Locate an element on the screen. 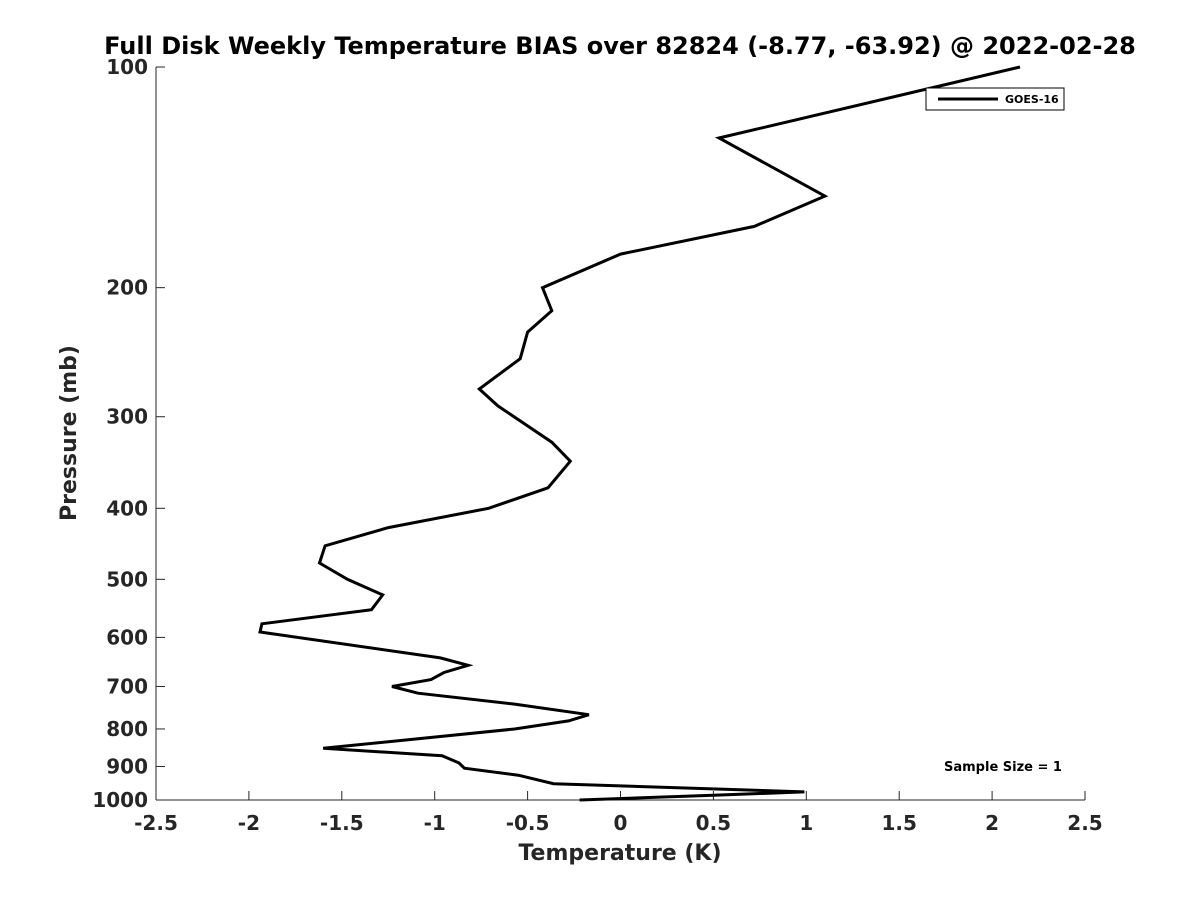 Image resolution: width=1200 pixels, height=900 pixels. y-tick-label: 200 is located at coordinates (127, 288).